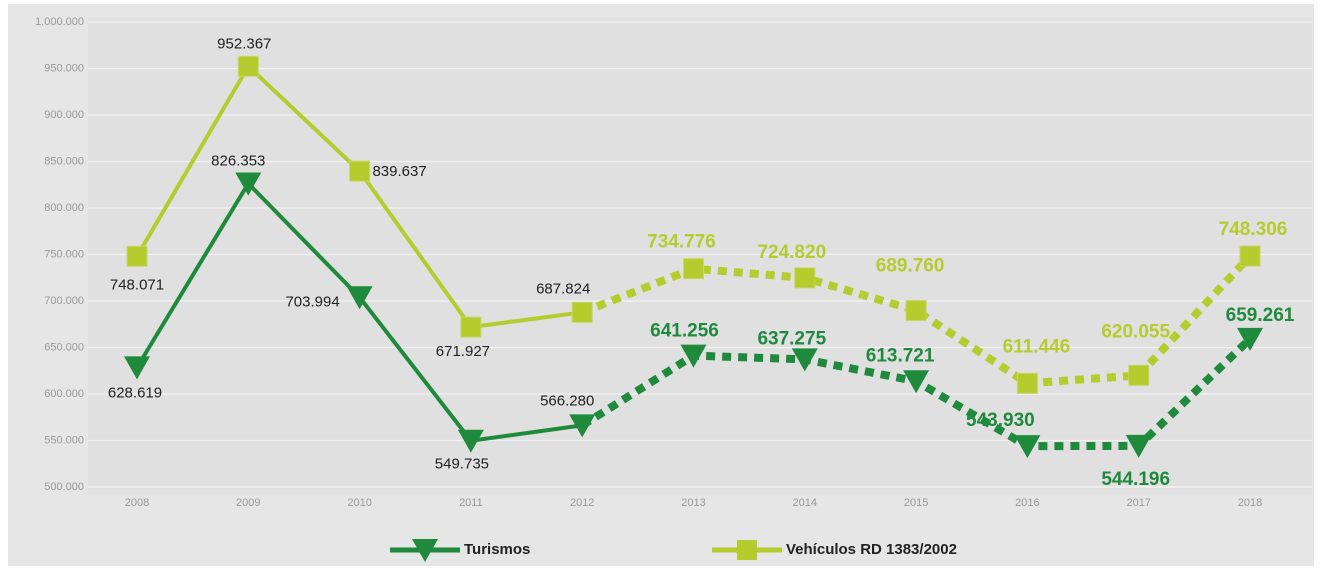 This screenshot has width=1320, height=571. Describe the element at coordinates (871, 549) in the screenshot. I see `legend-label: Vehículos RD 1383/2002` at that location.